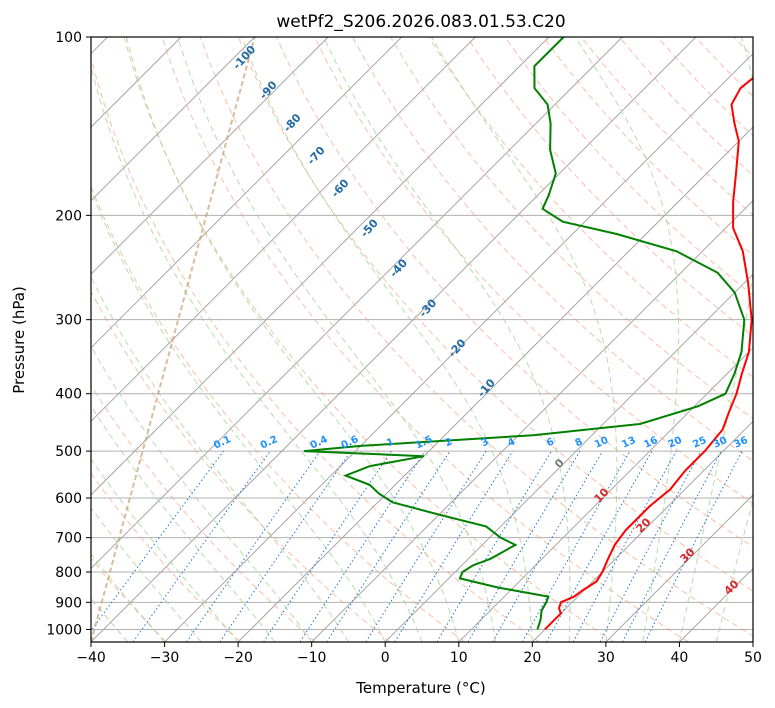  Describe the element at coordinates (68, 38) in the screenshot. I see `y-tick-label: 100` at that location.